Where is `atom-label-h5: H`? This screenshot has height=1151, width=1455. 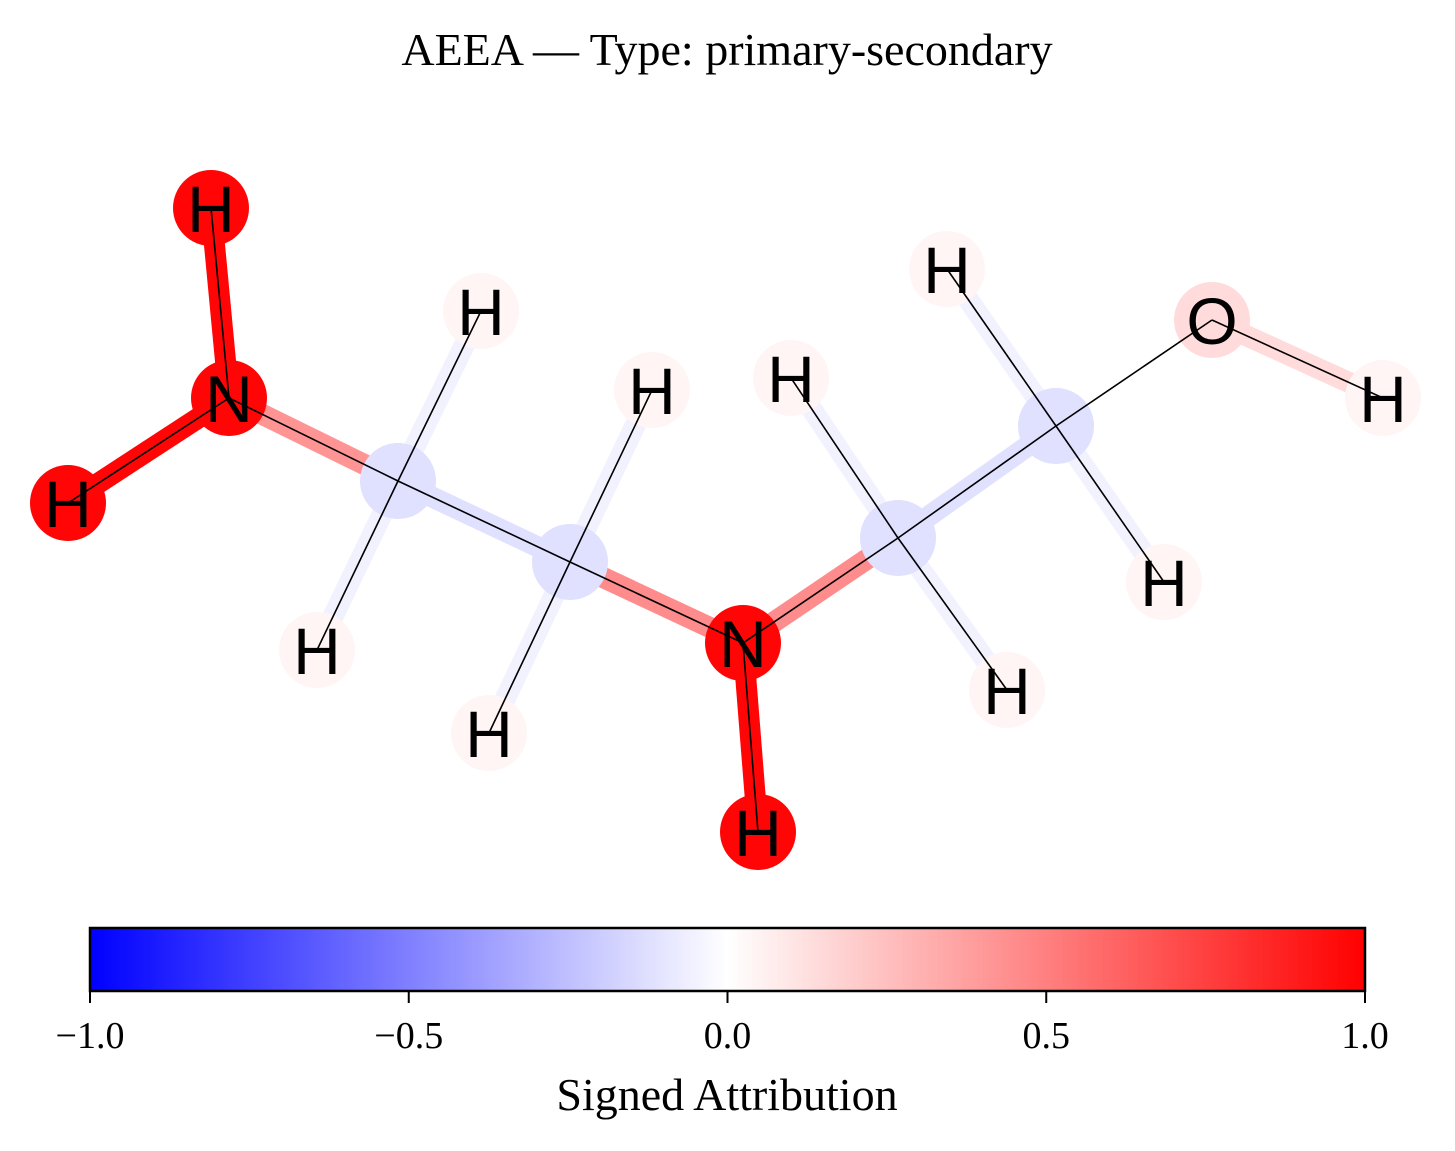 atom-label-h5: H is located at coordinates (652, 391).